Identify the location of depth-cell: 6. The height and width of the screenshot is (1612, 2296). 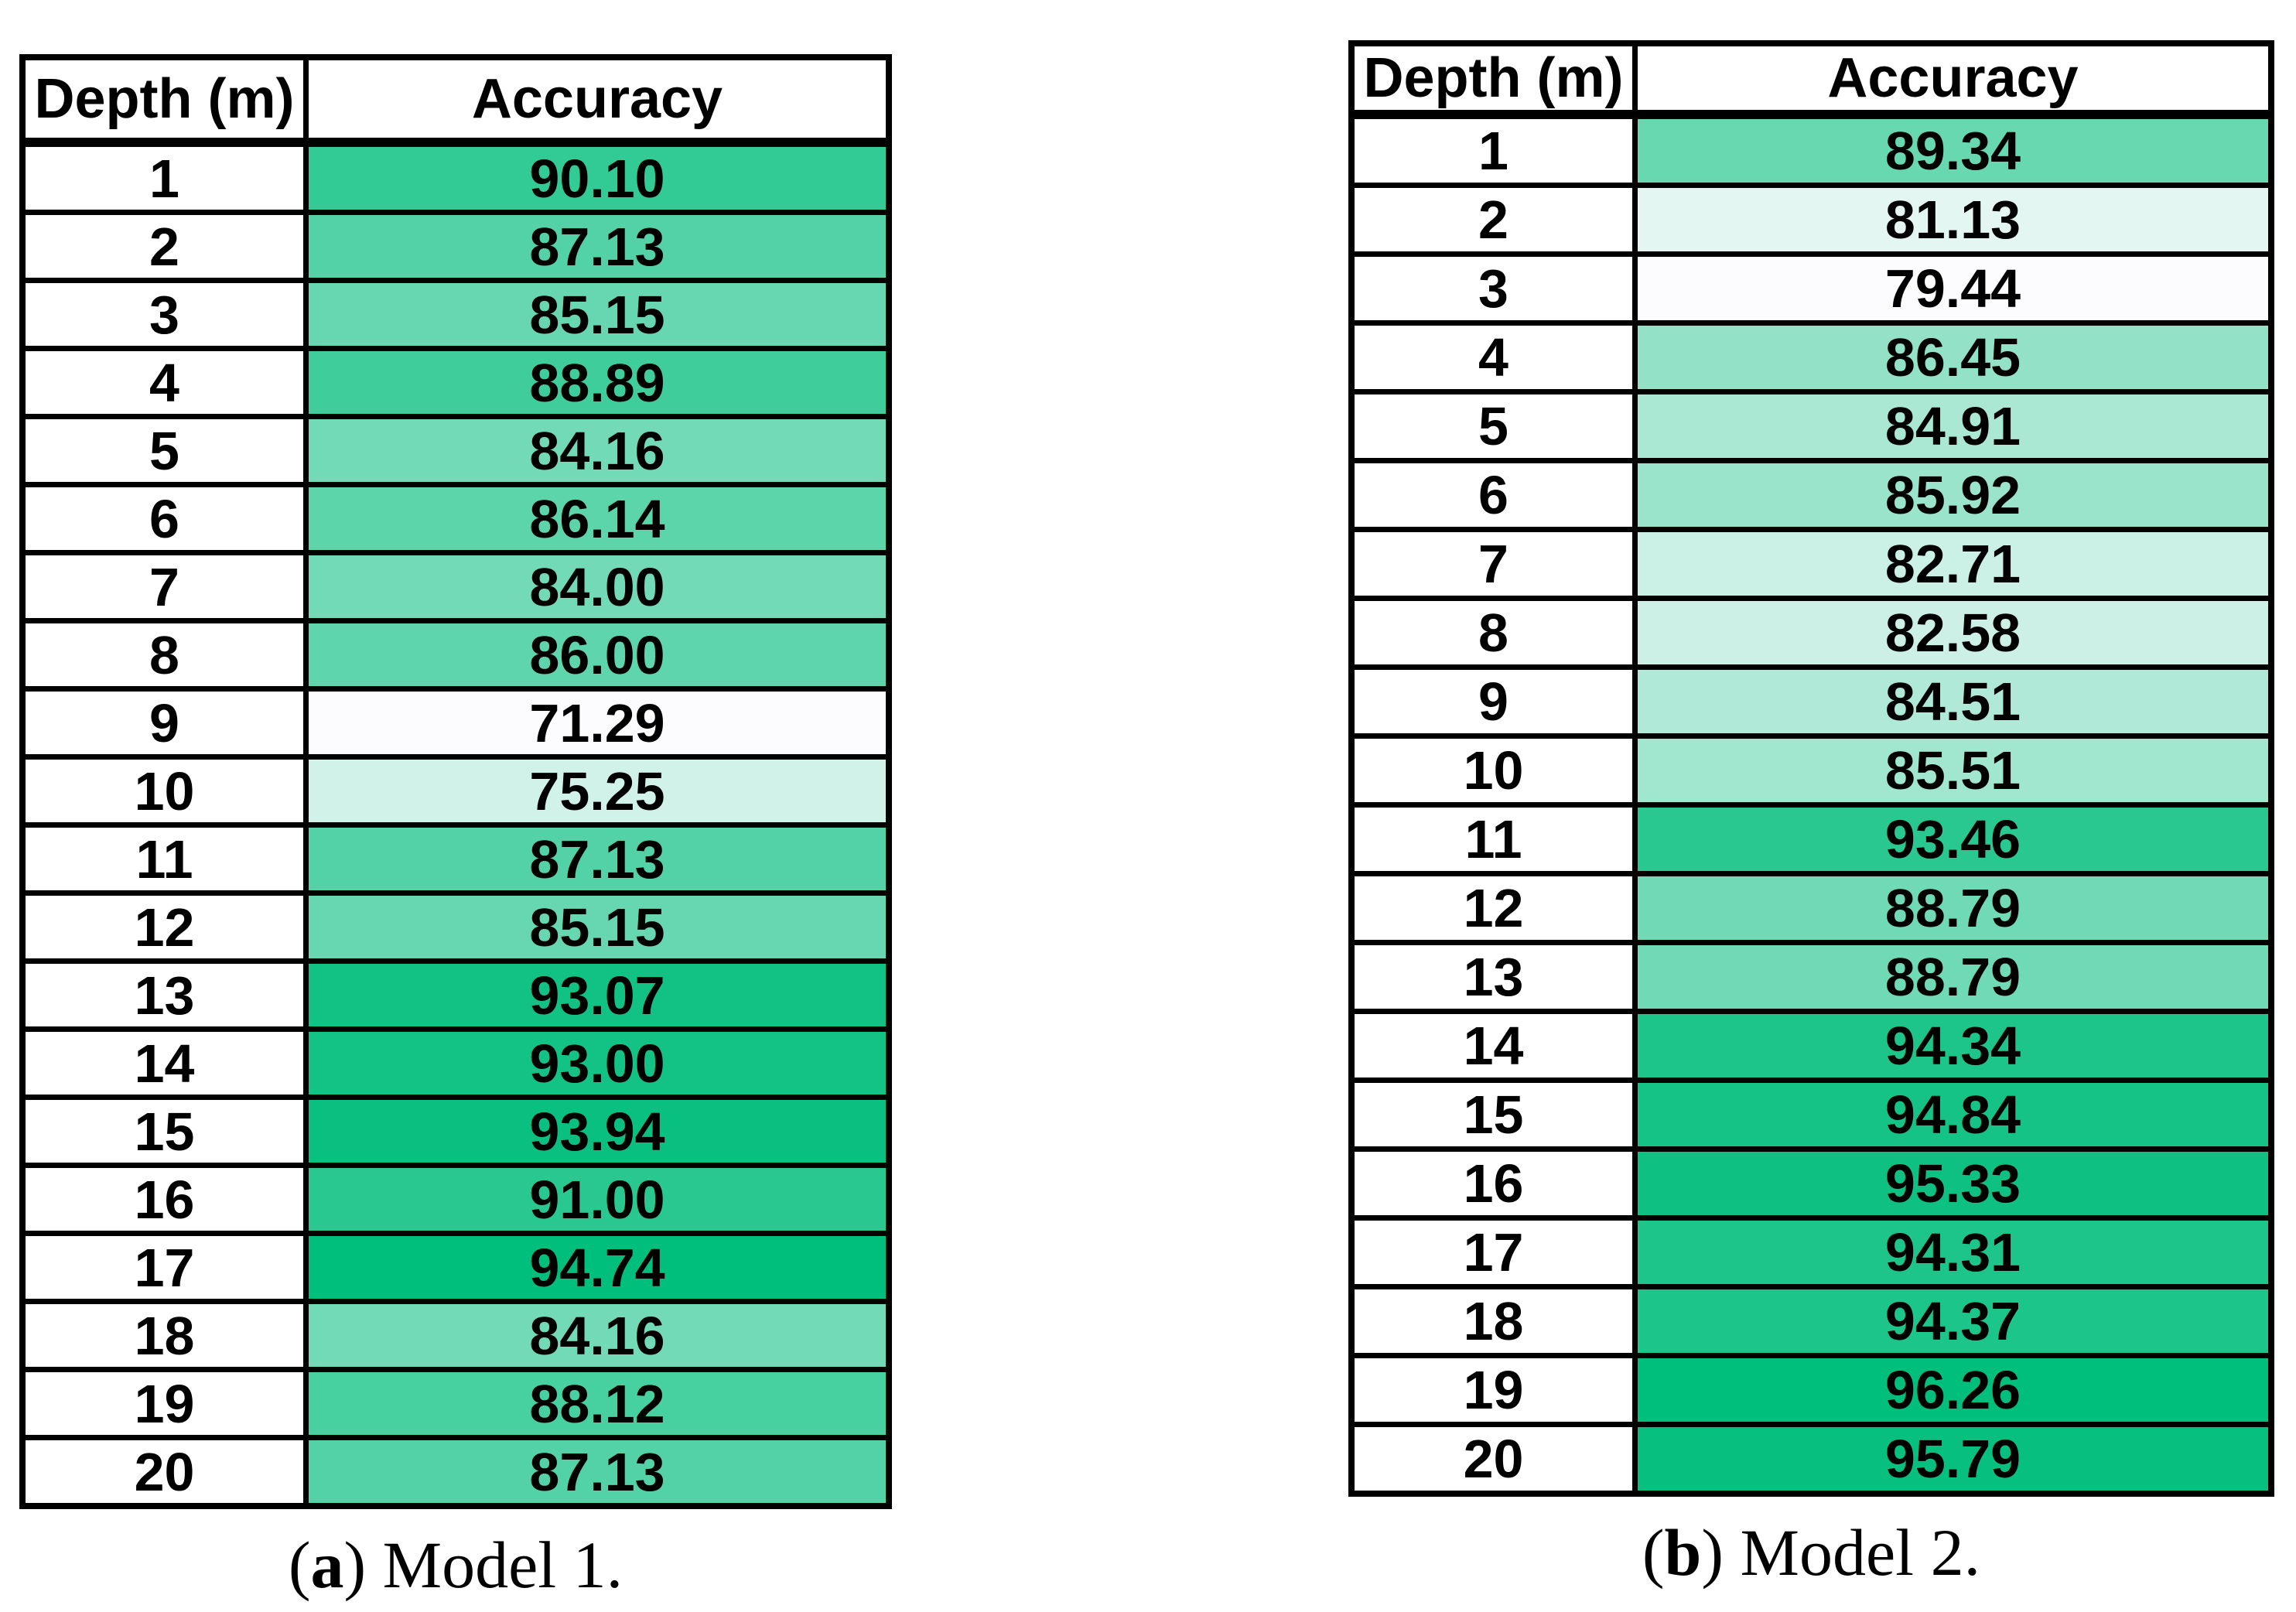
(1494, 495).